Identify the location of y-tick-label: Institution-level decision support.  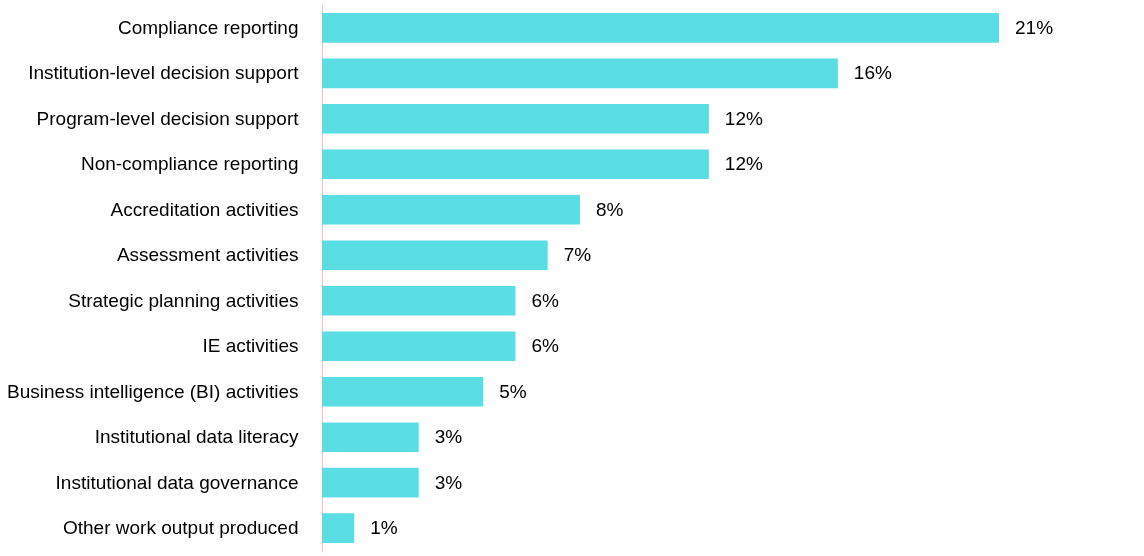
(164, 73).